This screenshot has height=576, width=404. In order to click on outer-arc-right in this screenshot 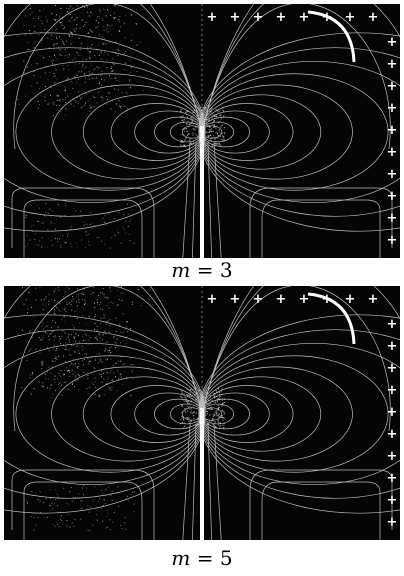, I will do `click(228, 68)`.